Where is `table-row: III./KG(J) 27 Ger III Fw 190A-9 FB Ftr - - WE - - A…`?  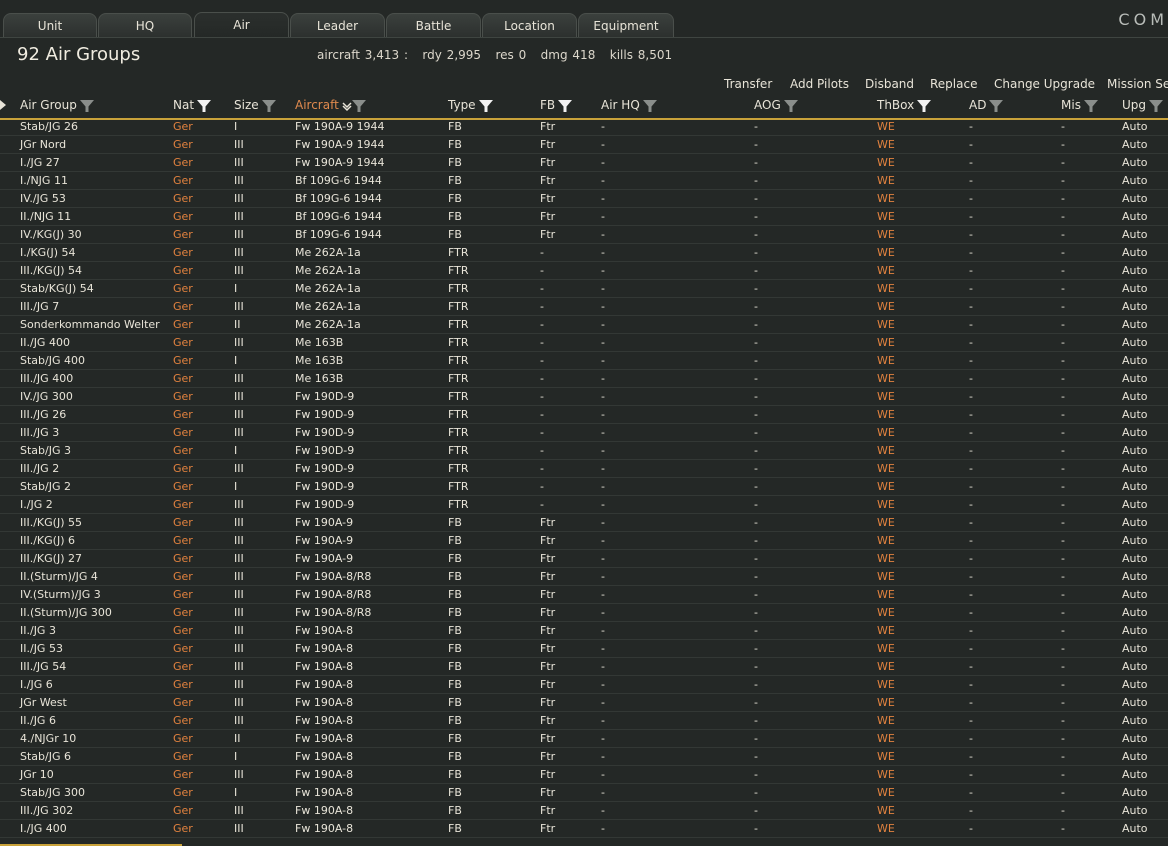 table-row: III./KG(J) 27 Ger III Fw 190A-9 FB Ftr - - WE - - A… is located at coordinates (584, 559).